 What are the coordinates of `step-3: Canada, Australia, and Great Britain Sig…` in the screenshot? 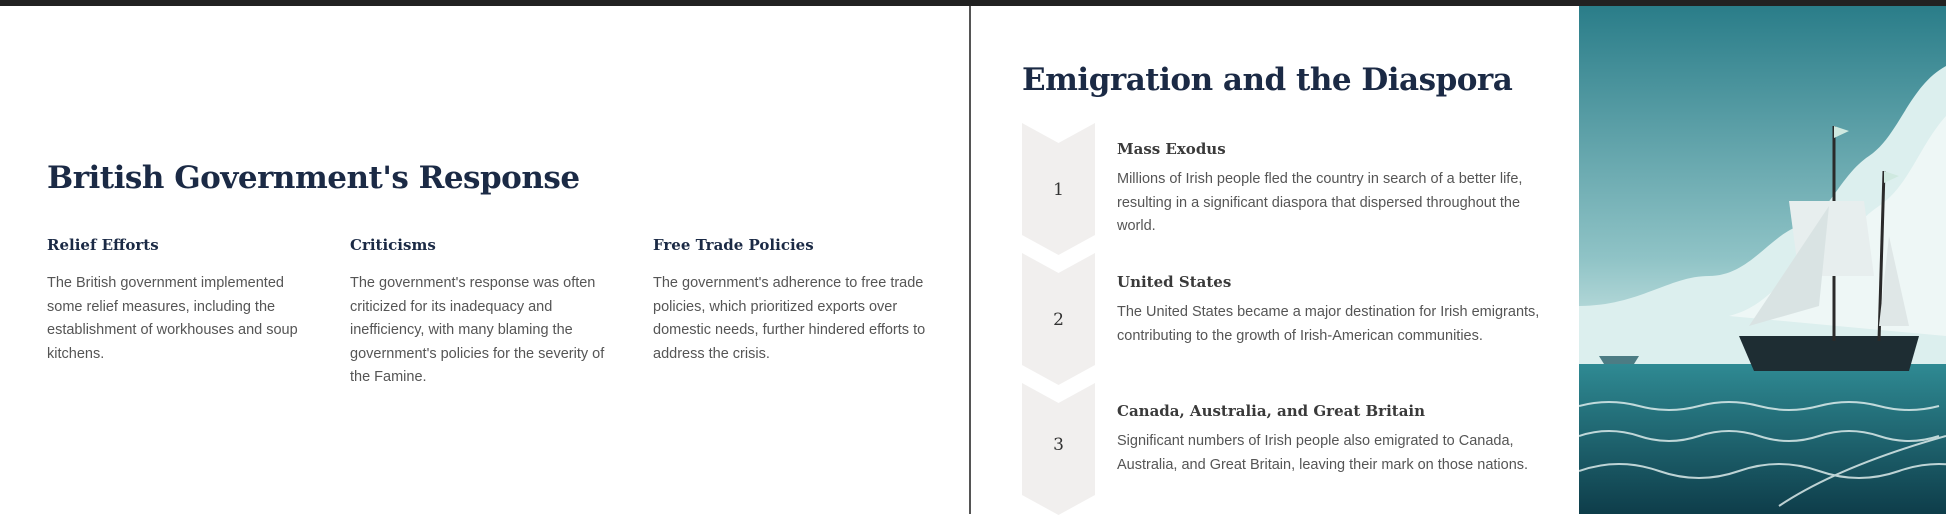 It's located at (1332, 439).